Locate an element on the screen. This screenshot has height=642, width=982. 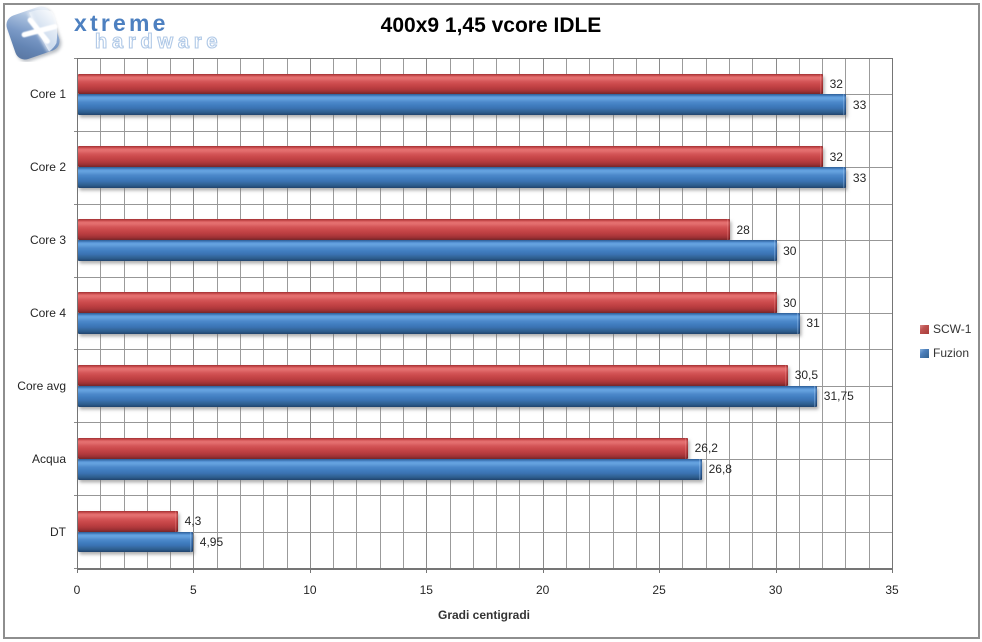
svg-text: xtreme is located at coordinates (121, 23).